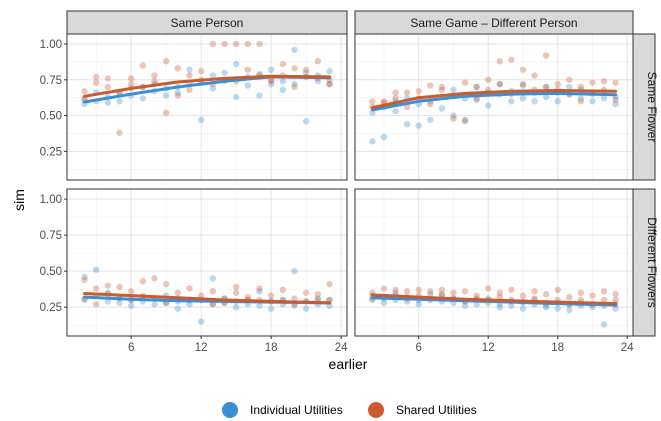  I want to click on y-tick-label: 0.75, so click(51, 81).